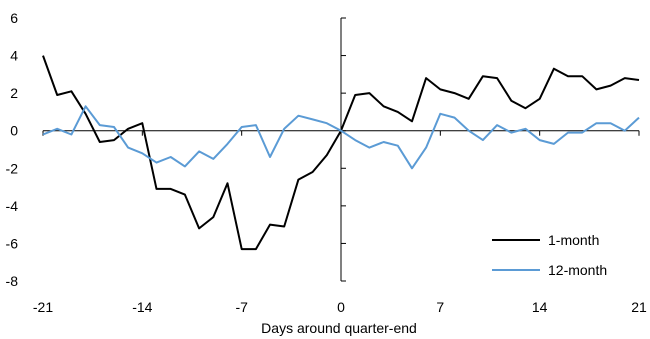  I want to click on x-tick-label: 0, so click(341, 307).